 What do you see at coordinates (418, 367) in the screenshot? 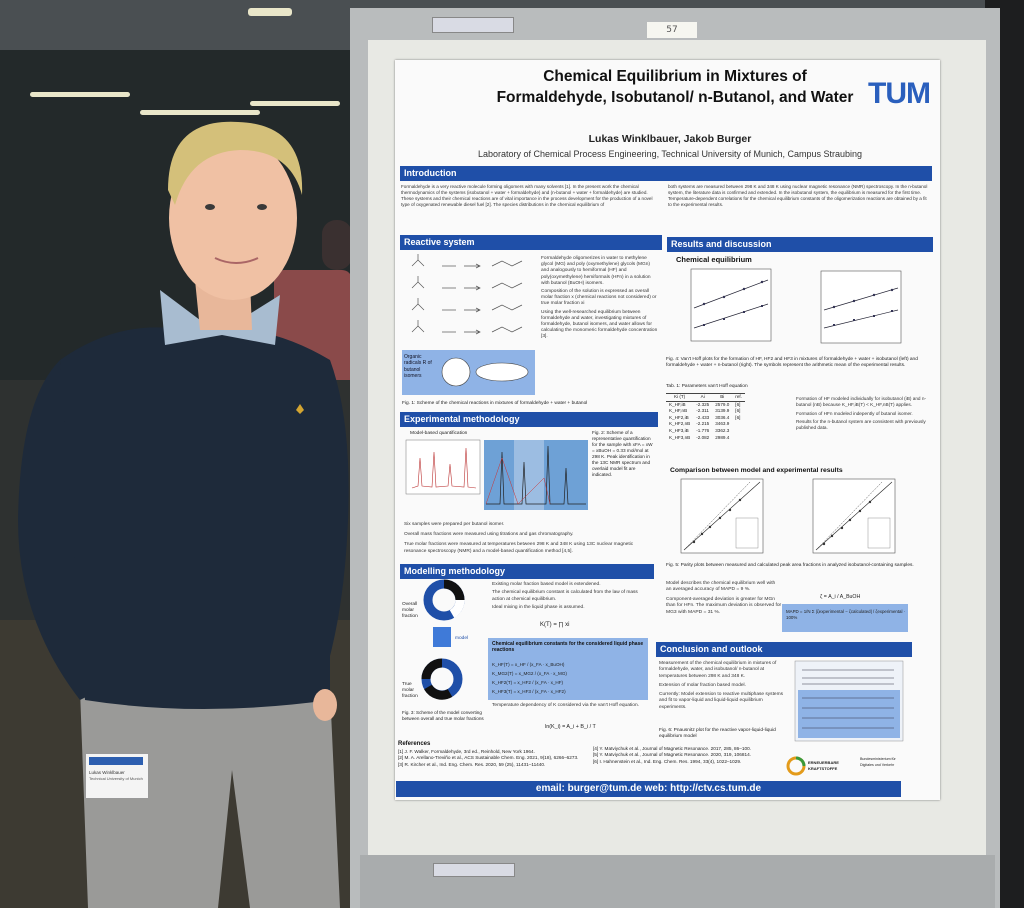
I see `organic-radicals-label: Organic radicals R of butanol isomers` at bounding box center [418, 367].